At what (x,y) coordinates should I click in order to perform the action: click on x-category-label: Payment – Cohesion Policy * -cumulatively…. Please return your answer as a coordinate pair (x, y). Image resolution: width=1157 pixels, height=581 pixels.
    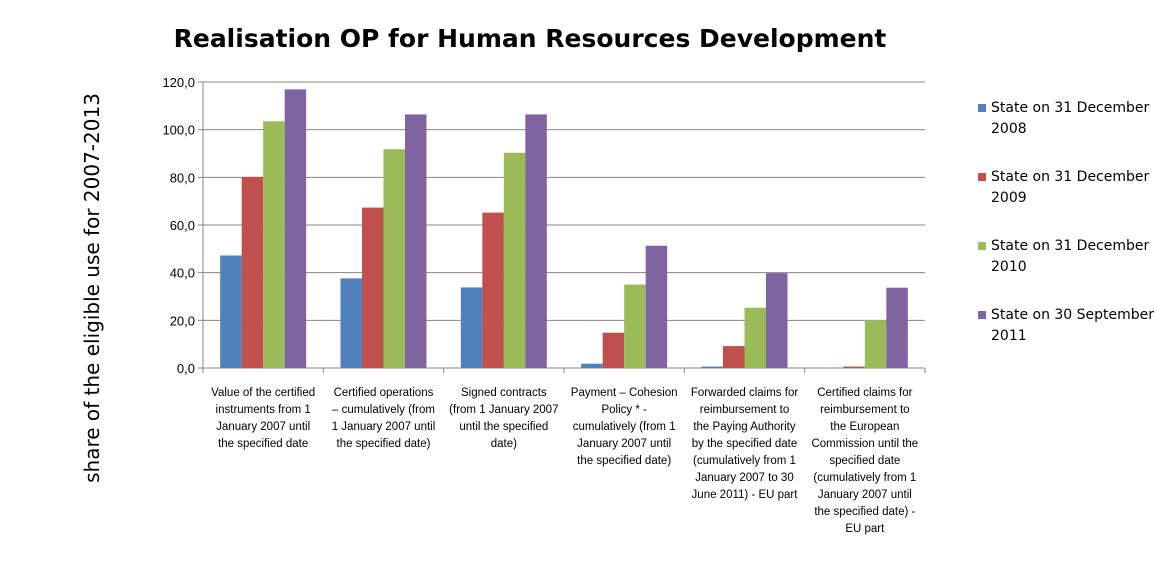
    Looking at the image, I should click on (624, 427).